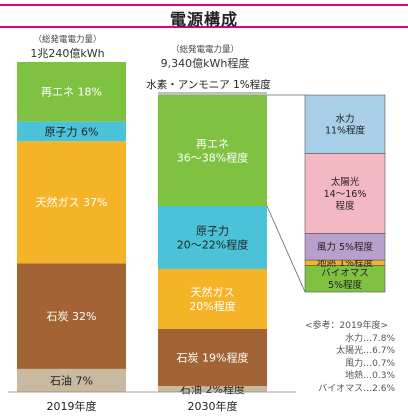 The height and width of the screenshot is (418, 408). I want to click on column-total-2030: 9,340億kWh程度, so click(205, 63).